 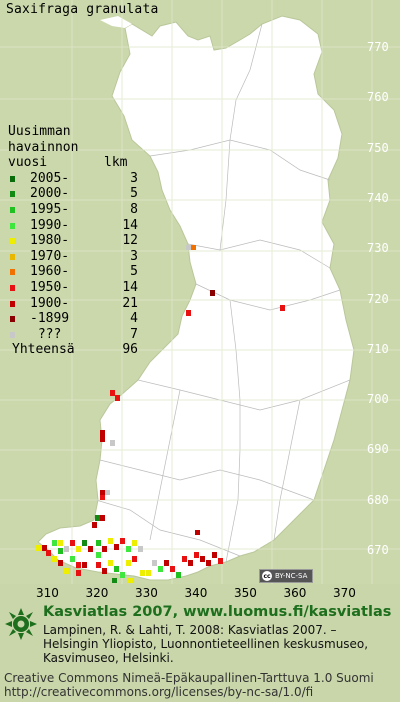 I want to click on legend-total-count: 96, so click(x=130, y=350).